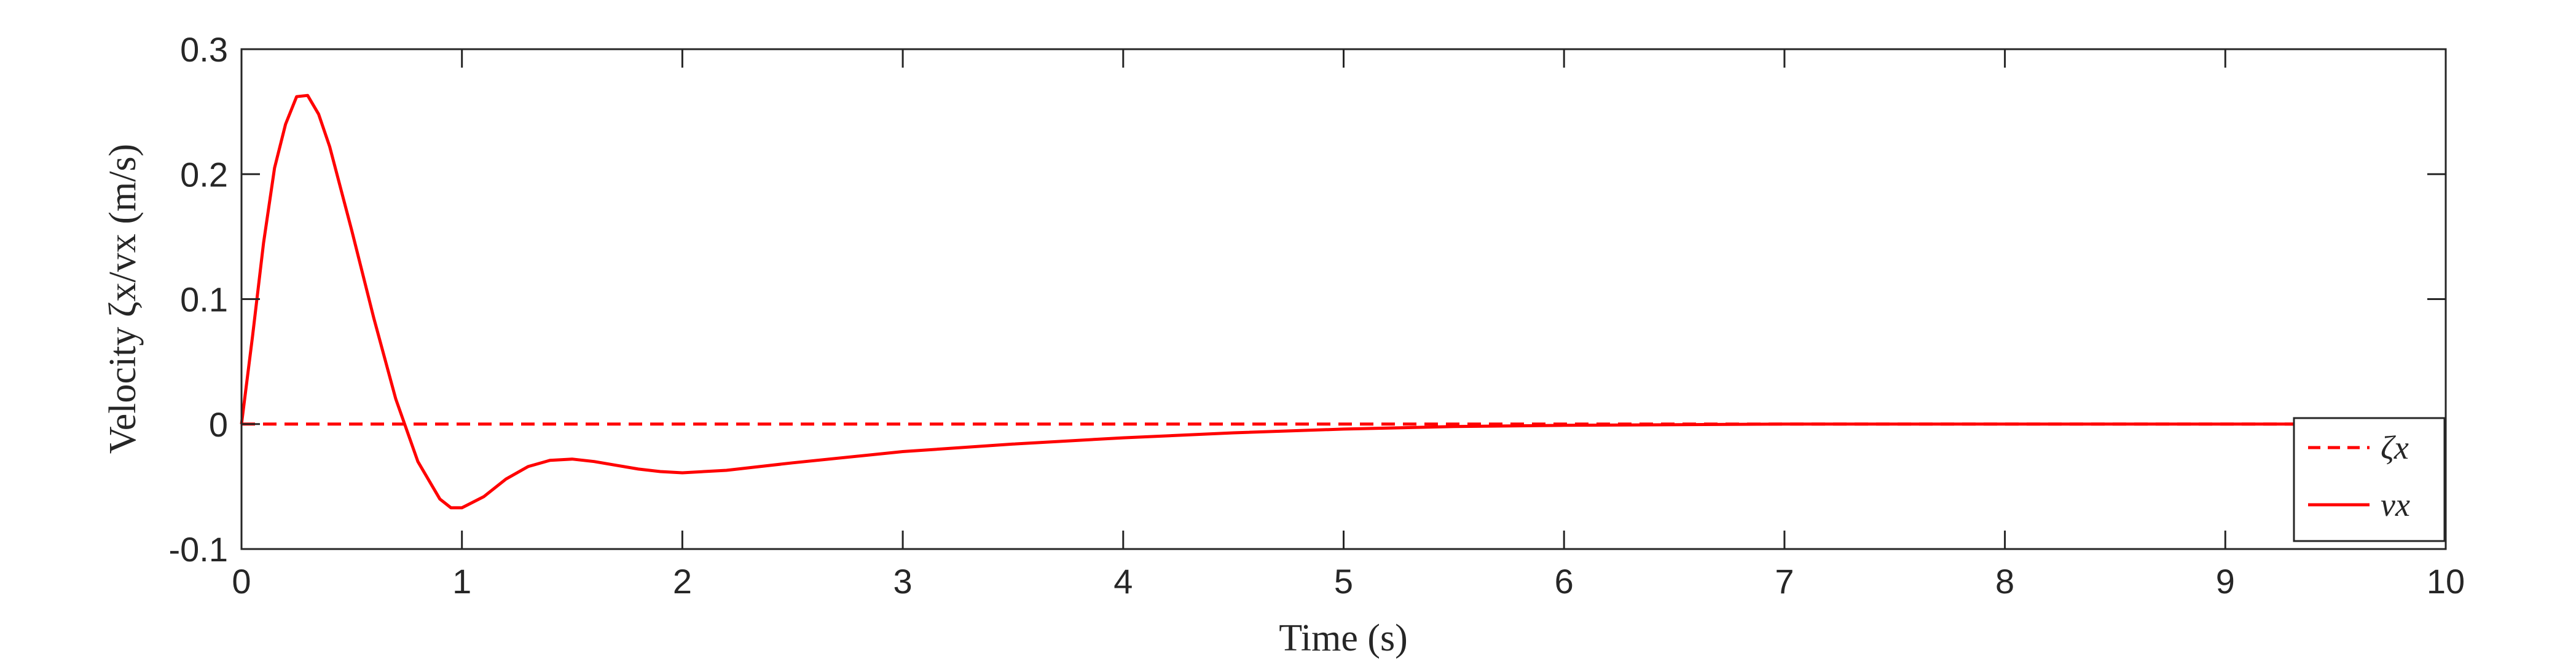  I want to click on x-tick-label: 10, so click(2446, 581).